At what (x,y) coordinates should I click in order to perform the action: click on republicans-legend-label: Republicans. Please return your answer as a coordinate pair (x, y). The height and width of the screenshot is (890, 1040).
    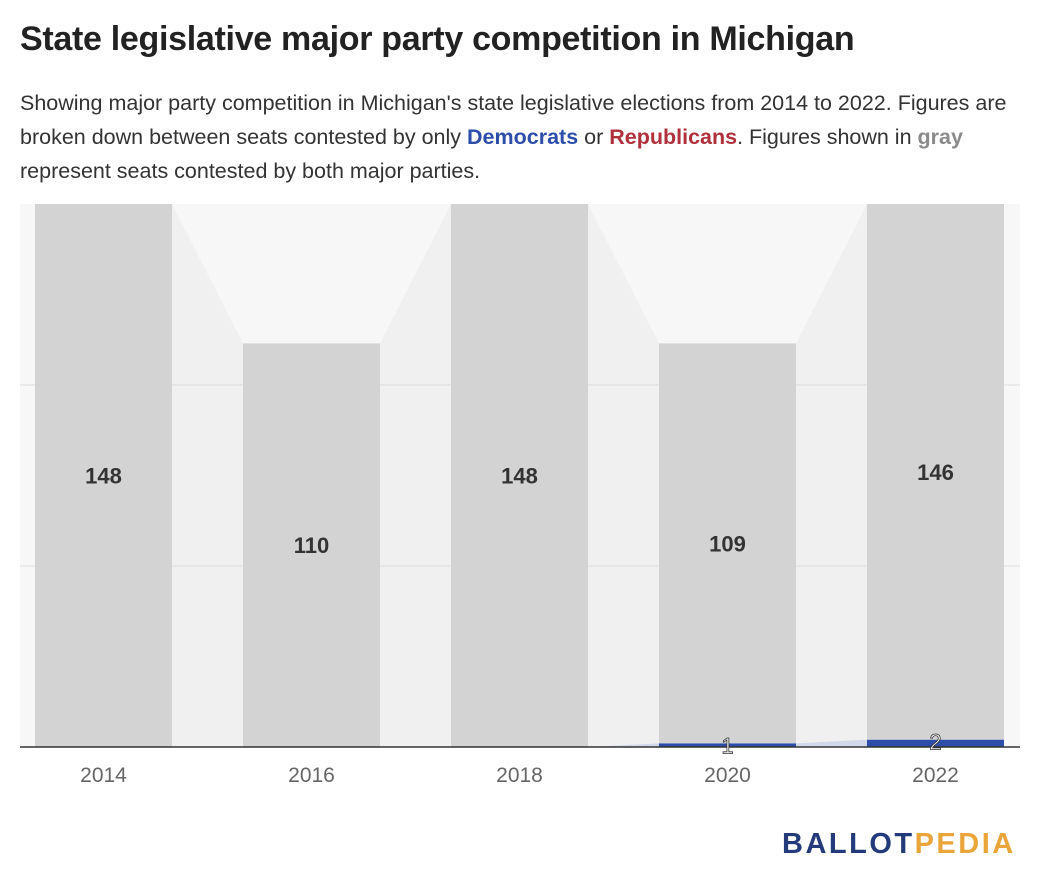
    Looking at the image, I should click on (673, 137).